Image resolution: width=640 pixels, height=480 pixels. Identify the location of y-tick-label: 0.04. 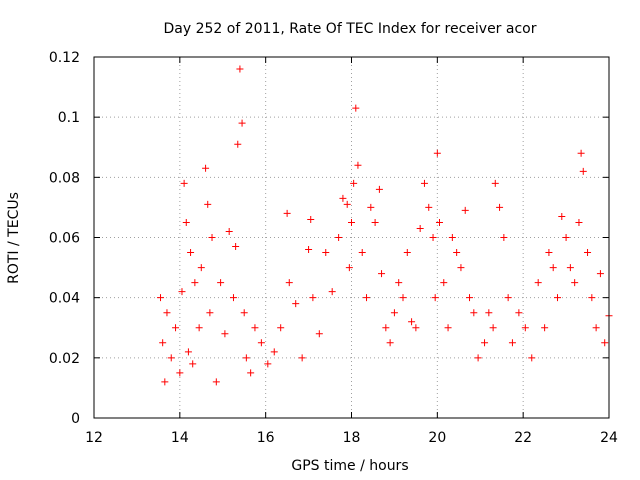
(64, 299).